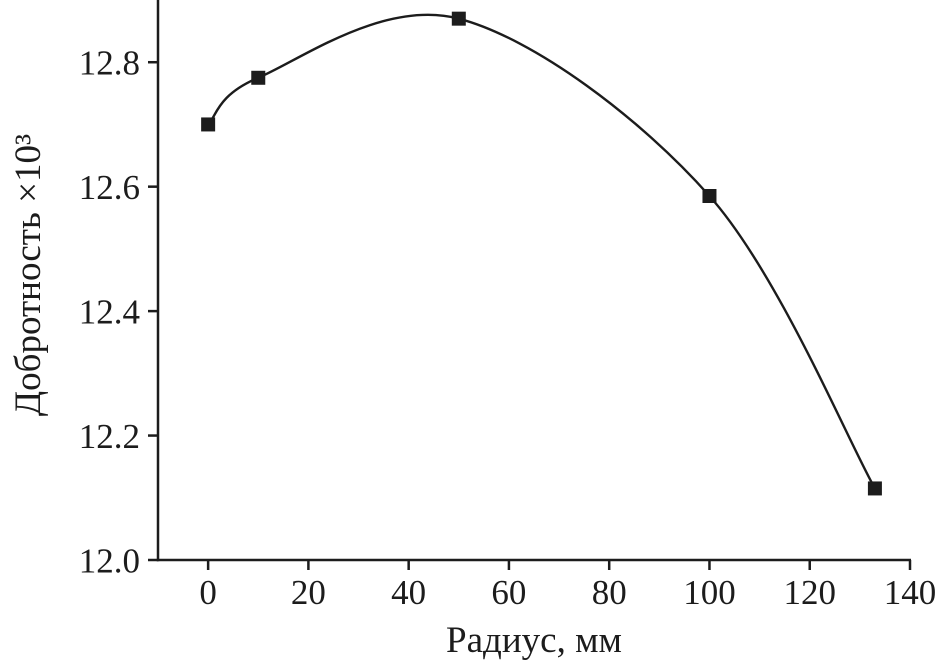 The width and height of the screenshot is (935, 670). Describe the element at coordinates (109, 187) in the screenshot. I see `y-tick-label: 12.6` at that location.